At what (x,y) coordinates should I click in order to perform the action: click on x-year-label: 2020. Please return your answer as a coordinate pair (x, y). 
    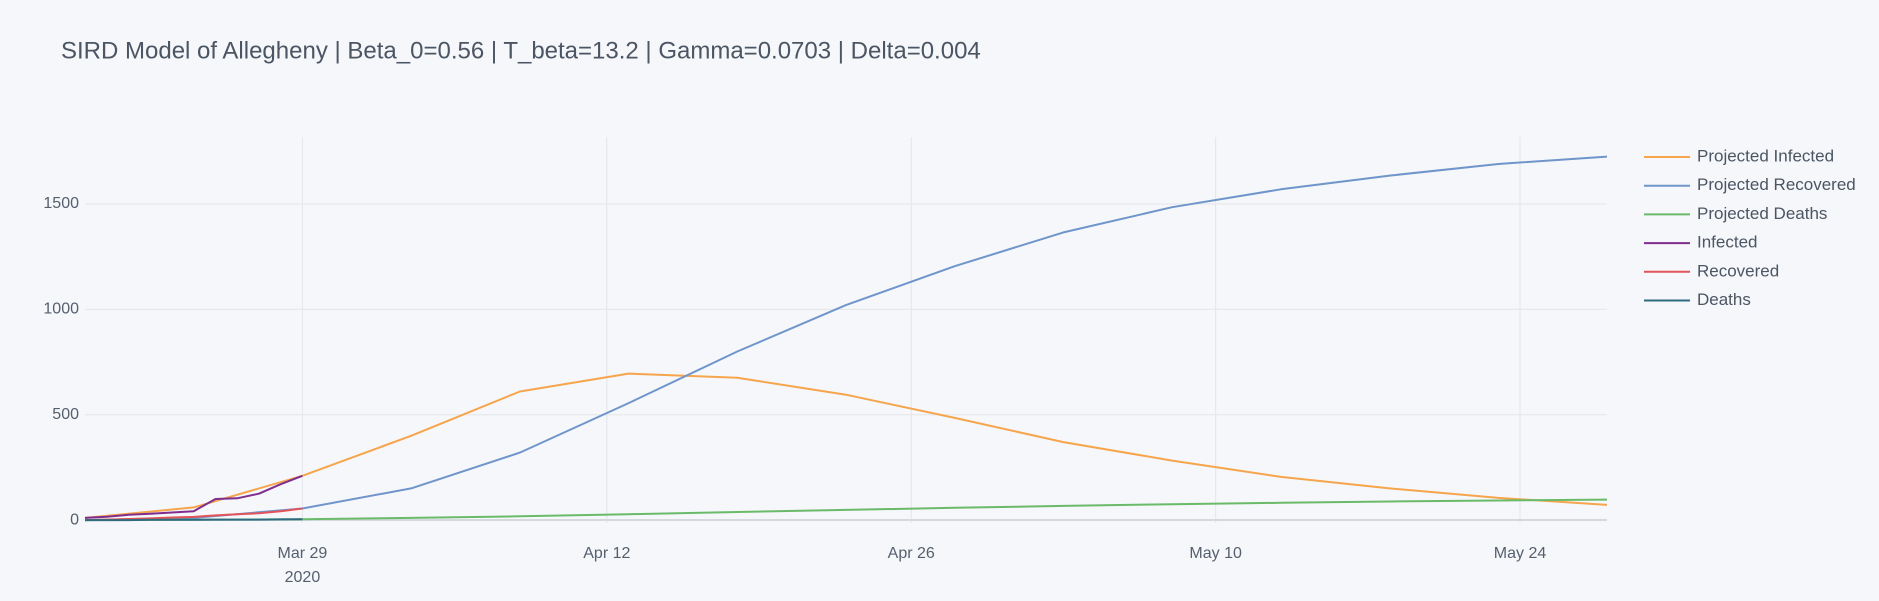
    Looking at the image, I should click on (303, 577).